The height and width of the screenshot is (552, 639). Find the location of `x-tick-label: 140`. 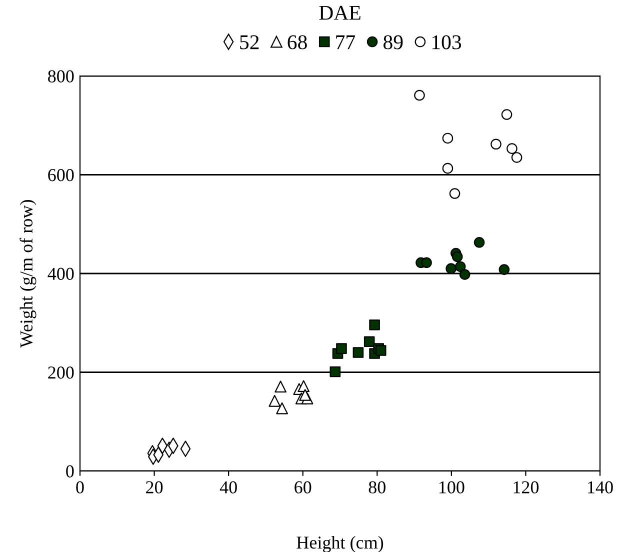

x-tick-label: 140 is located at coordinates (600, 487).